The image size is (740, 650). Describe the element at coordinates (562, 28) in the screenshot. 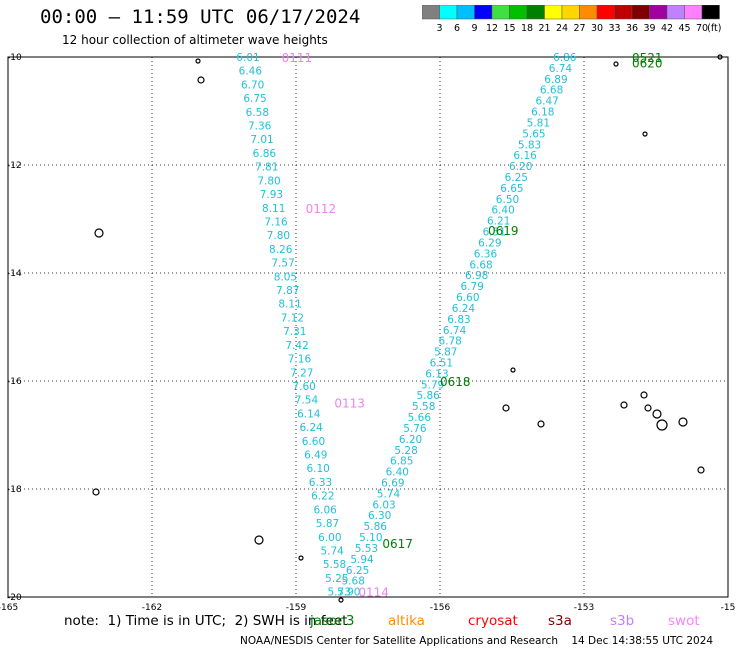

I see `legend-label: 24` at that location.